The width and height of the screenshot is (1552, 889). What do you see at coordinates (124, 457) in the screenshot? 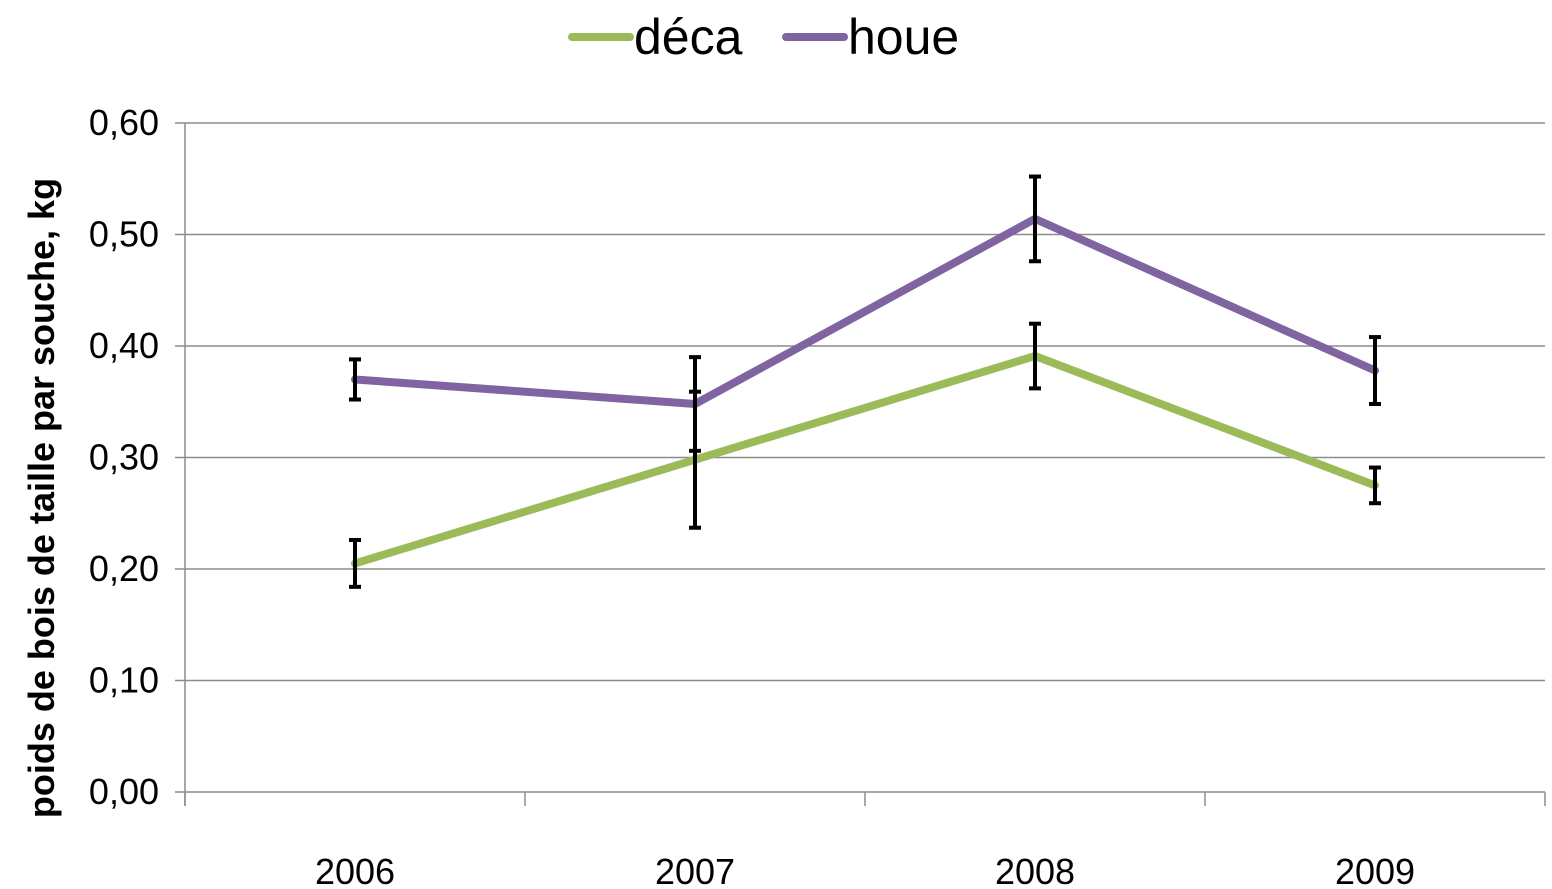
I see `y-tick-label: 0,30` at bounding box center [124, 457].